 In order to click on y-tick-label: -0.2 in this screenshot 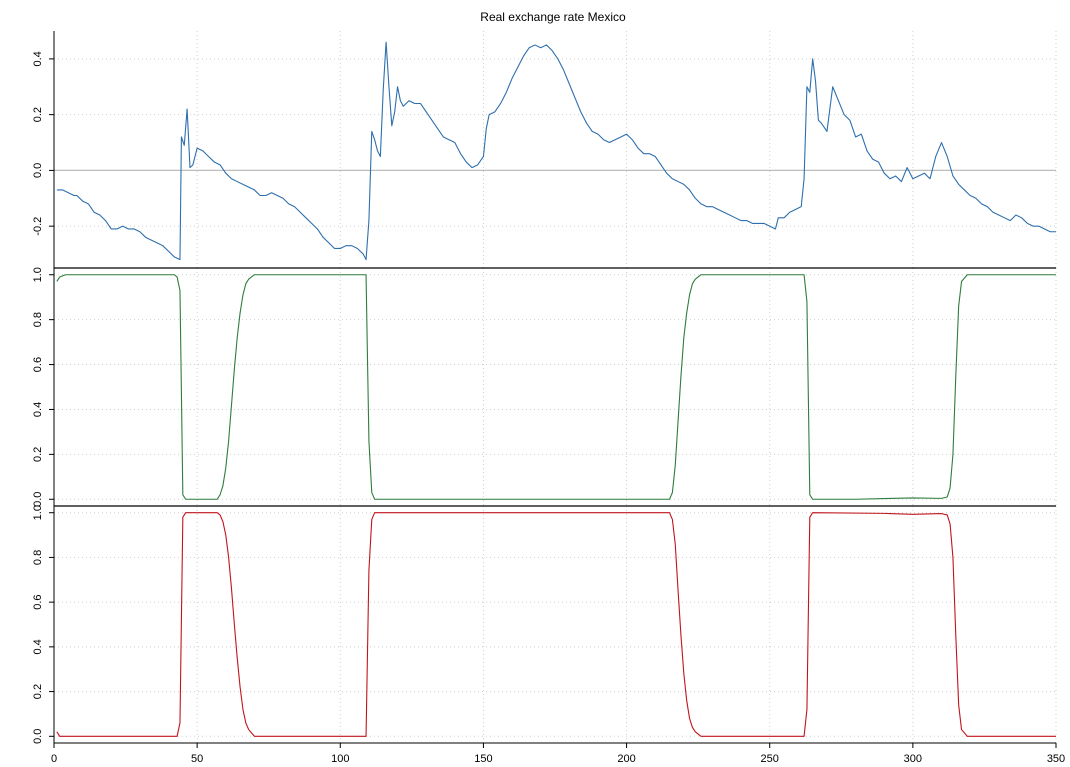, I will do `click(38, 226)`.